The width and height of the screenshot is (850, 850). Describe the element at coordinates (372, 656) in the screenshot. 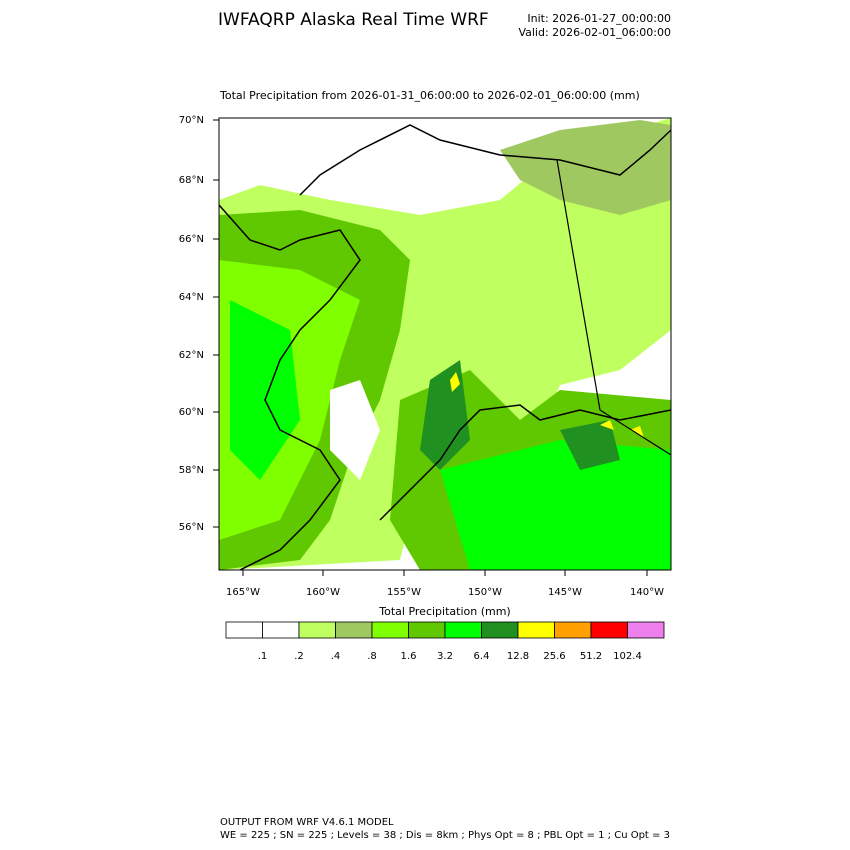

I see `colorbar-tick-label: .8` at that location.